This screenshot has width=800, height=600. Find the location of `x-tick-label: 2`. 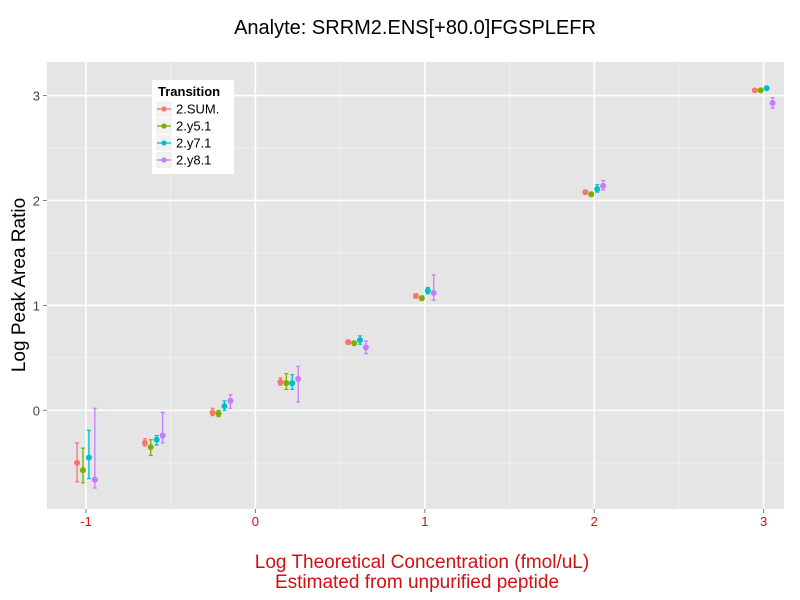

x-tick-label: 2 is located at coordinates (594, 521).